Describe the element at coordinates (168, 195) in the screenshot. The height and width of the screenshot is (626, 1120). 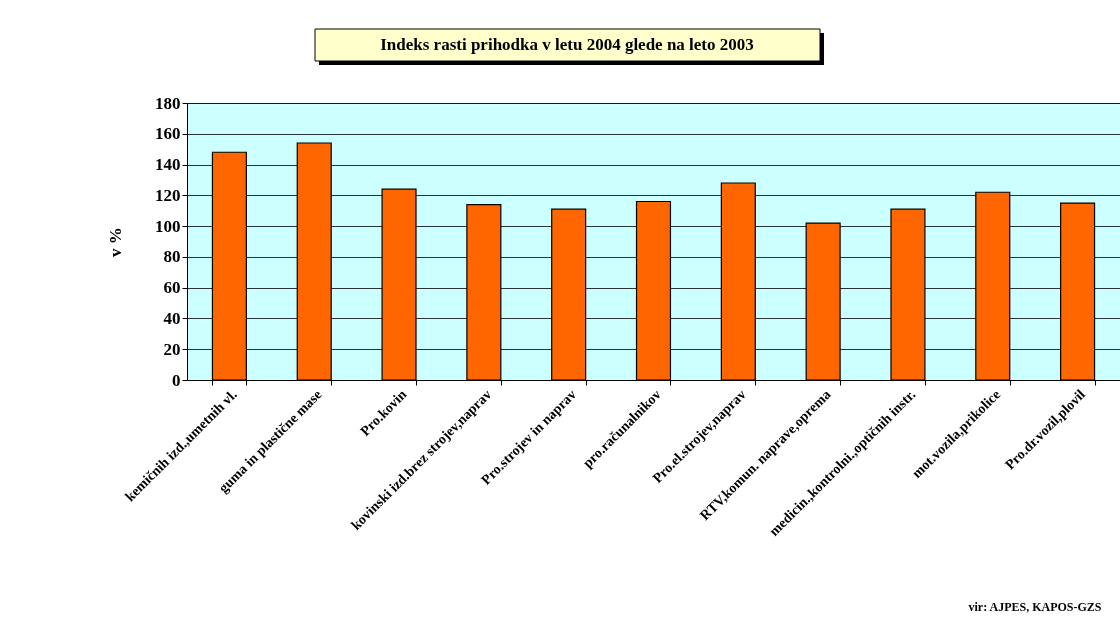
I see `y-tick-label: 120` at that location.